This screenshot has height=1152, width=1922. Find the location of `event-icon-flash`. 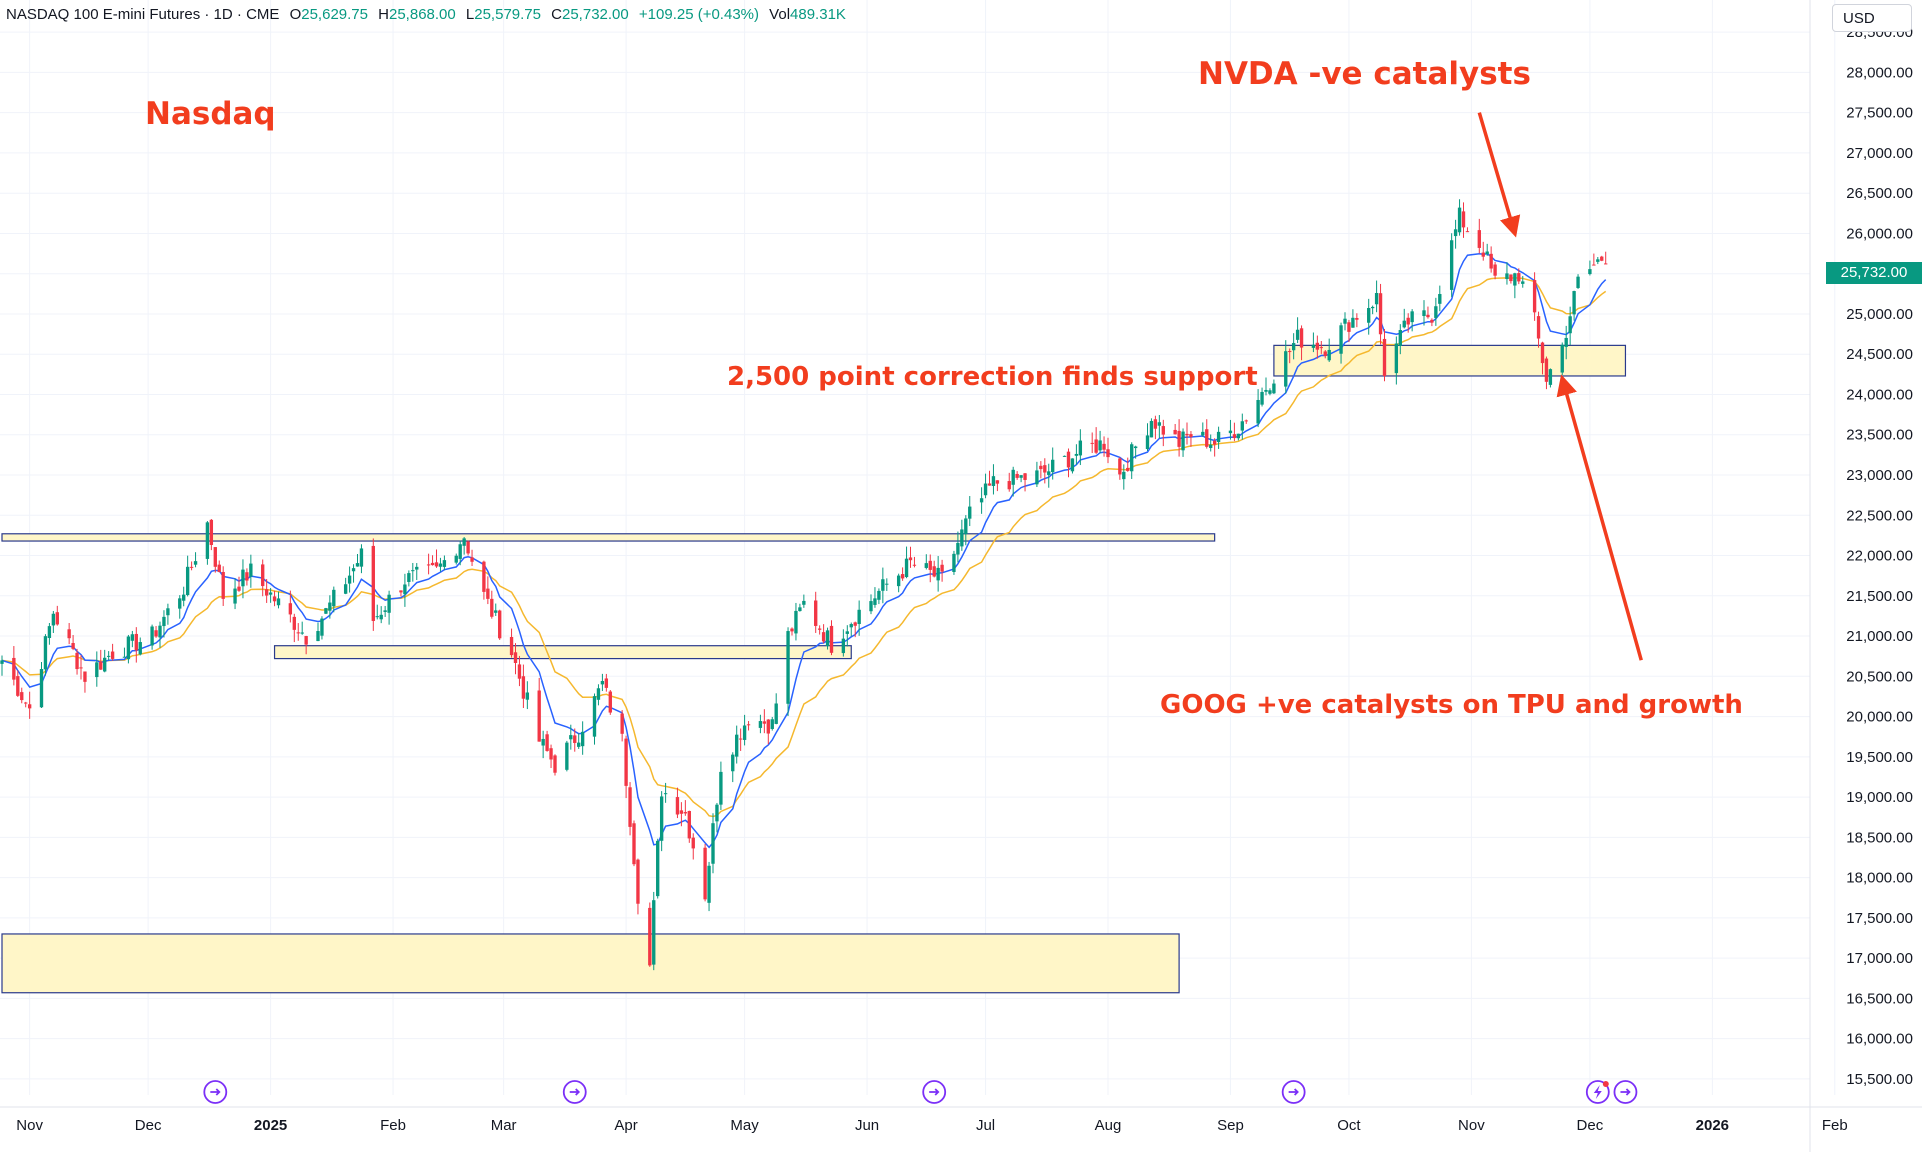

event-icon-flash is located at coordinates (1597, 1092).